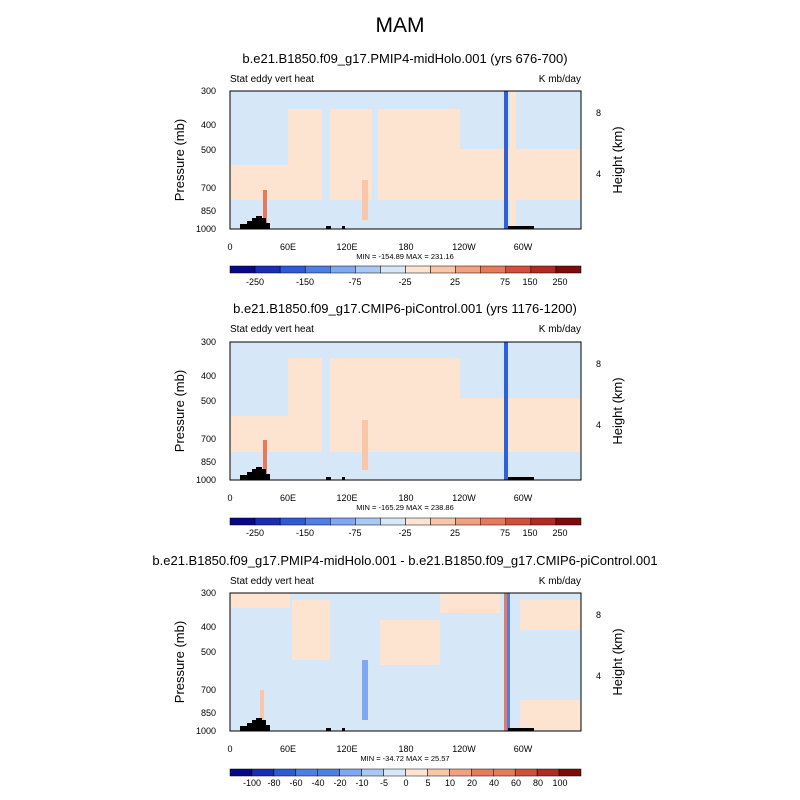 The image size is (800, 800). What do you see at coordinates (343, 729) in the screenshot?
I see `panel-3-terrain-islands-b` at bounding box center [343, 729].